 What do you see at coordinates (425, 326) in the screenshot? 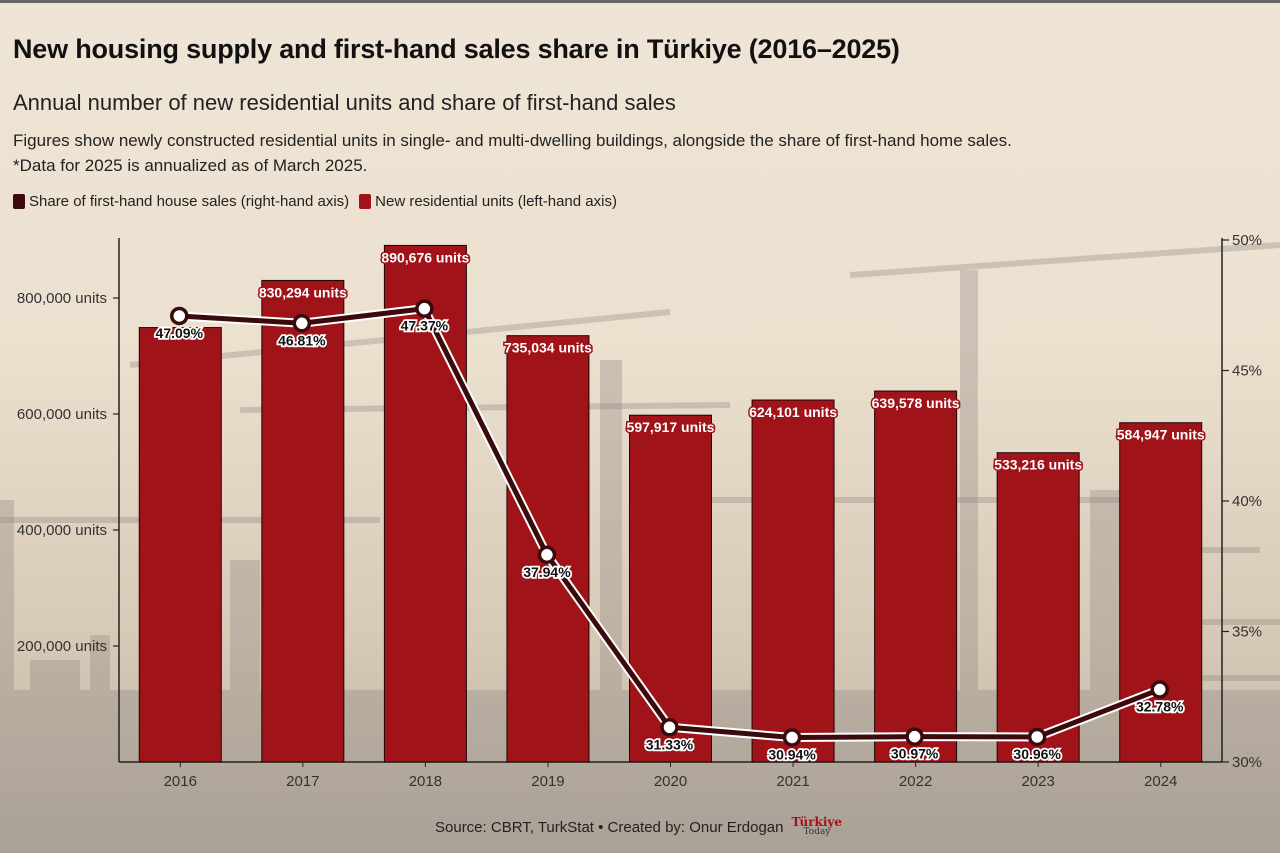
I see `line-value-label: 47.37%` at bounding box center [425, 326].